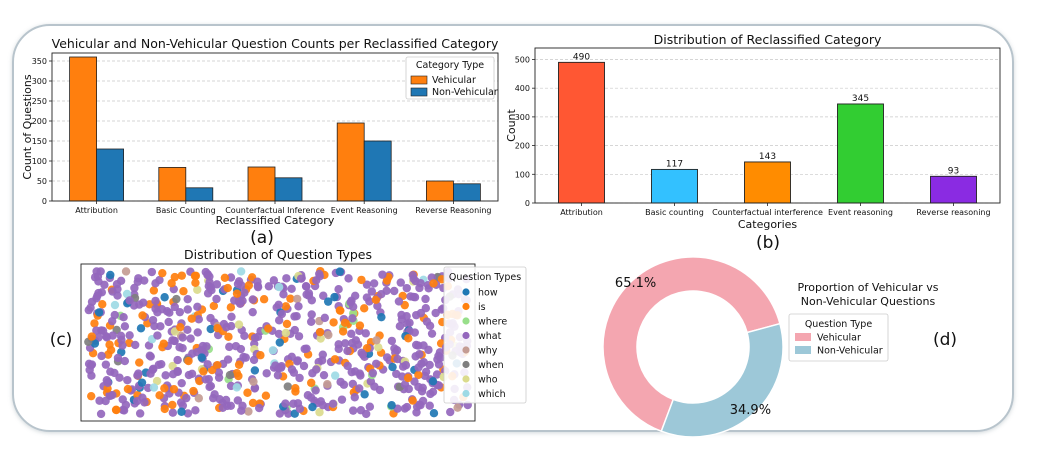  I want to click on chart-c-legend-label: which, so click(492, 394).